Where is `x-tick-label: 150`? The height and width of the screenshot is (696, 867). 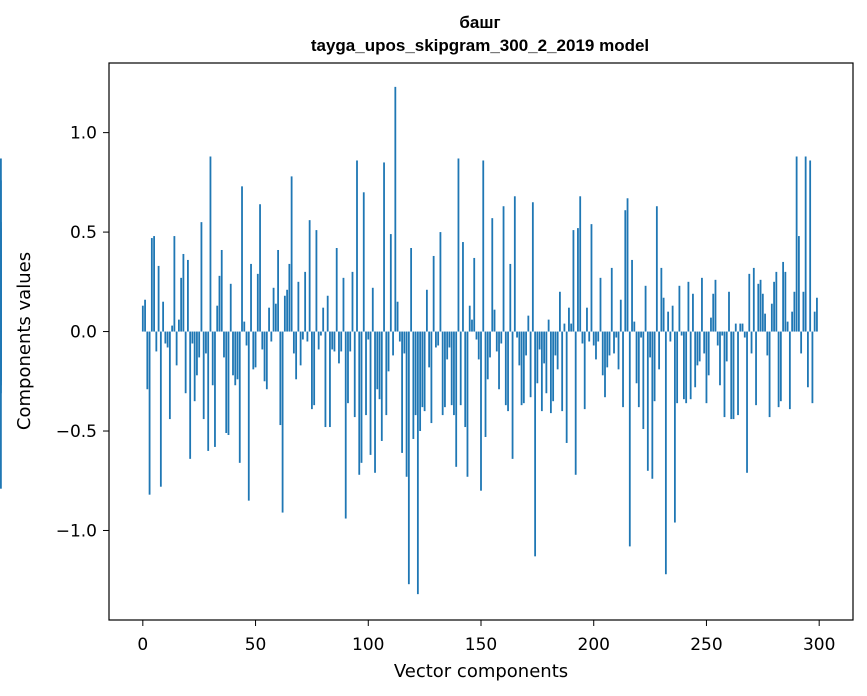 x-tick-label: 150 is located at coordinates (481, 645).